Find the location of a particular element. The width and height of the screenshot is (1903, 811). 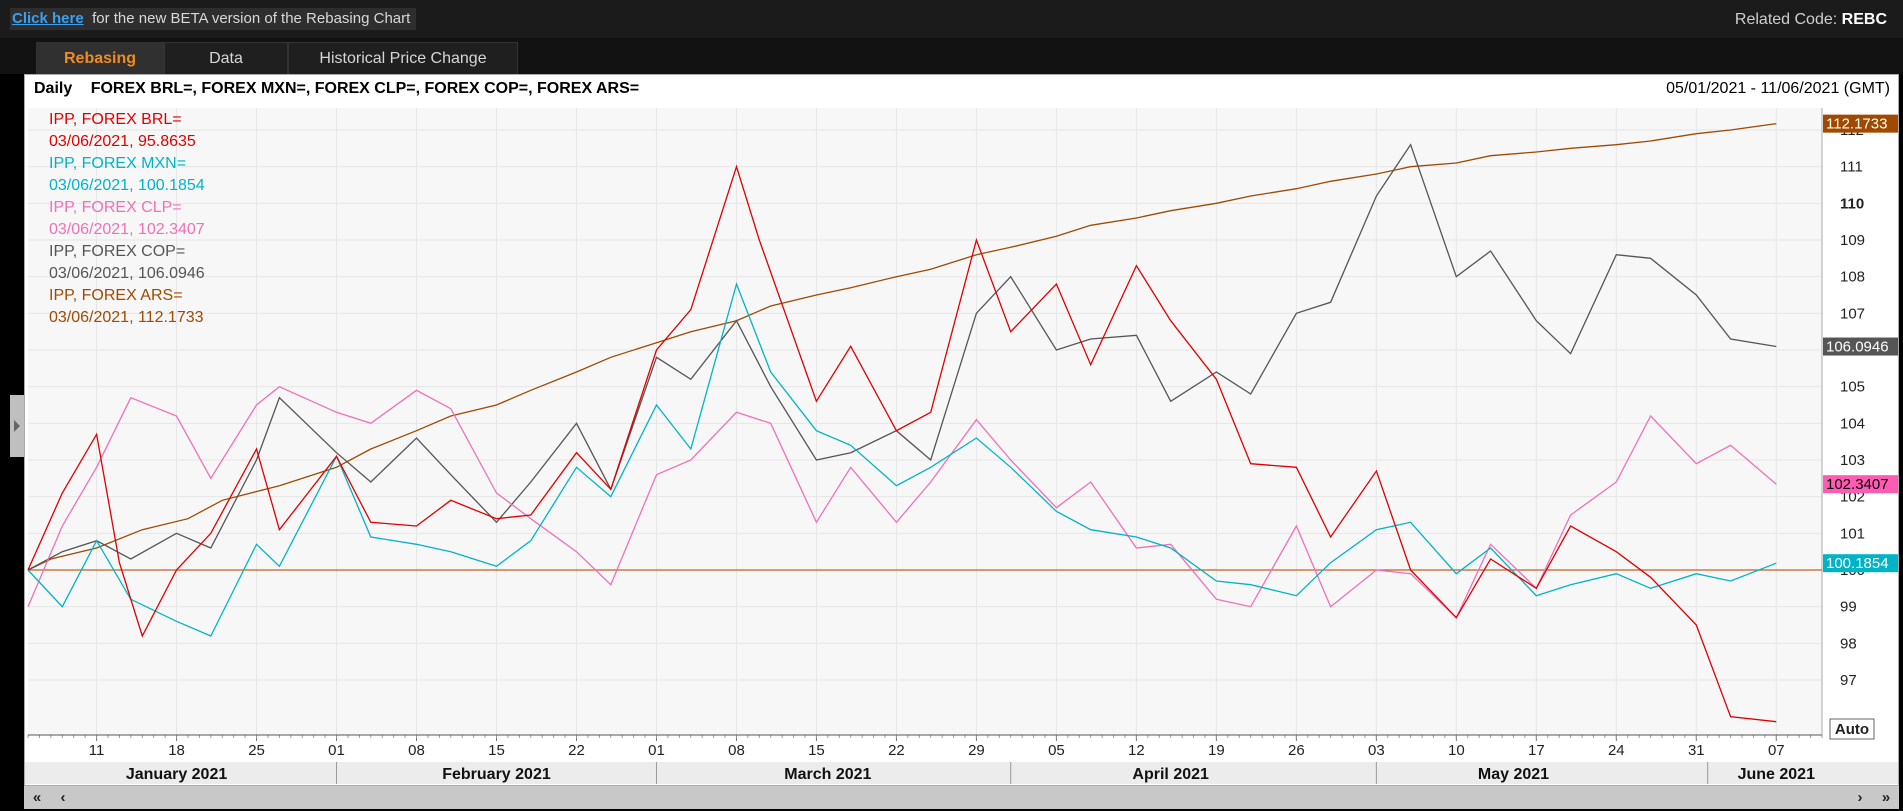

legend-series-value: 03/06/2021, 106.0946 is located at coordinates (127, 273).